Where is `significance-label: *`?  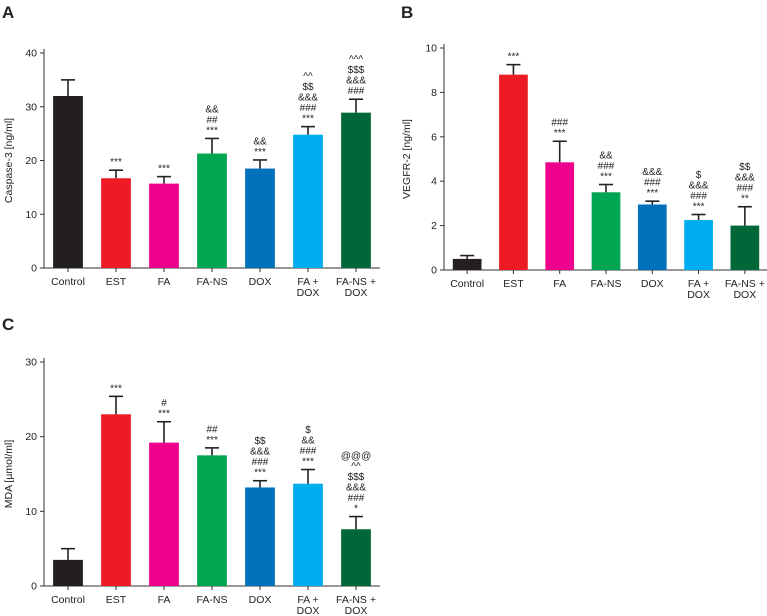 significance-label: * is located at coordinates (356, 509).